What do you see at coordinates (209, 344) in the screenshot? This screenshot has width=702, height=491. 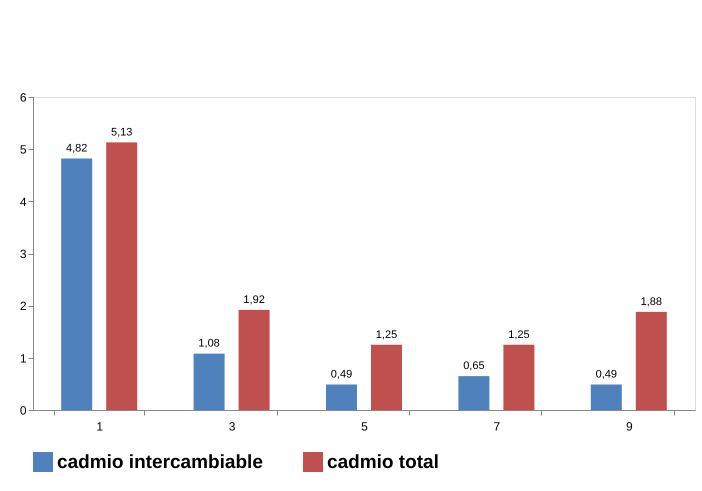 I see `data-label: 1,08` at bounding box center [209, 344].